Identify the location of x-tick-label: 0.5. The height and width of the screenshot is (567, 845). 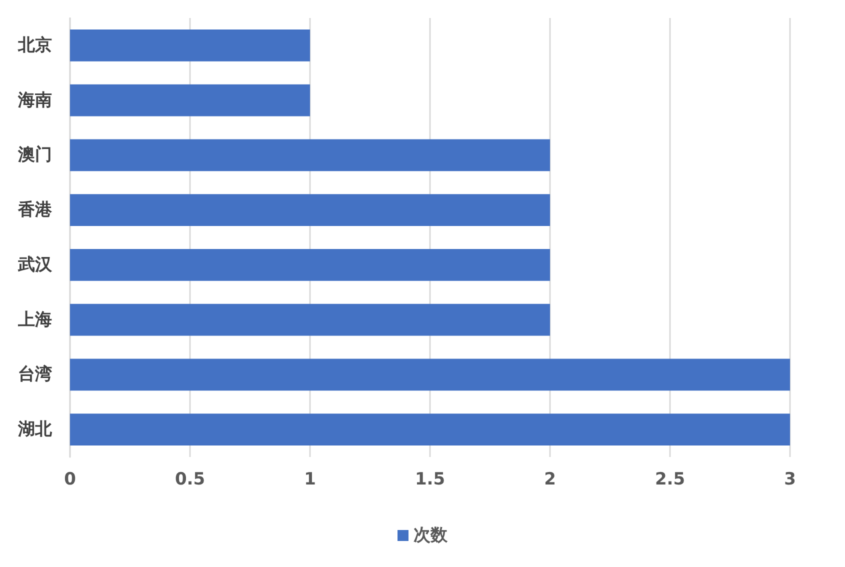
(190, 480).